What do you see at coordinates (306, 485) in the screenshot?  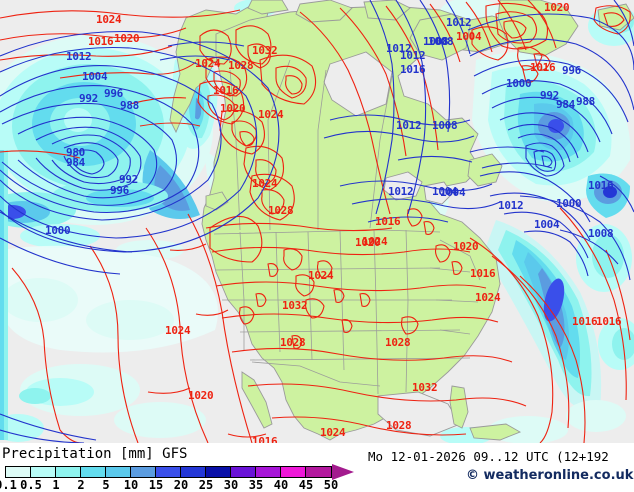 I see `colorbar-tick: 45` at bounding box center [306, 485].